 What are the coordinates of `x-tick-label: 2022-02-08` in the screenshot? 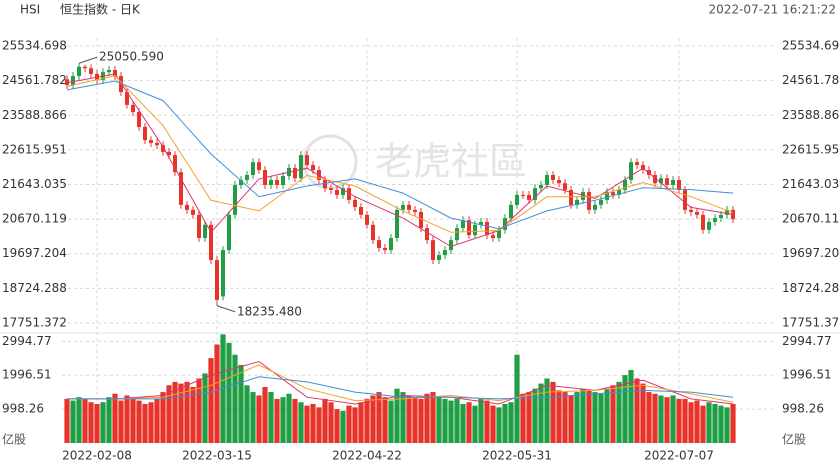 It's located at (97, 456).